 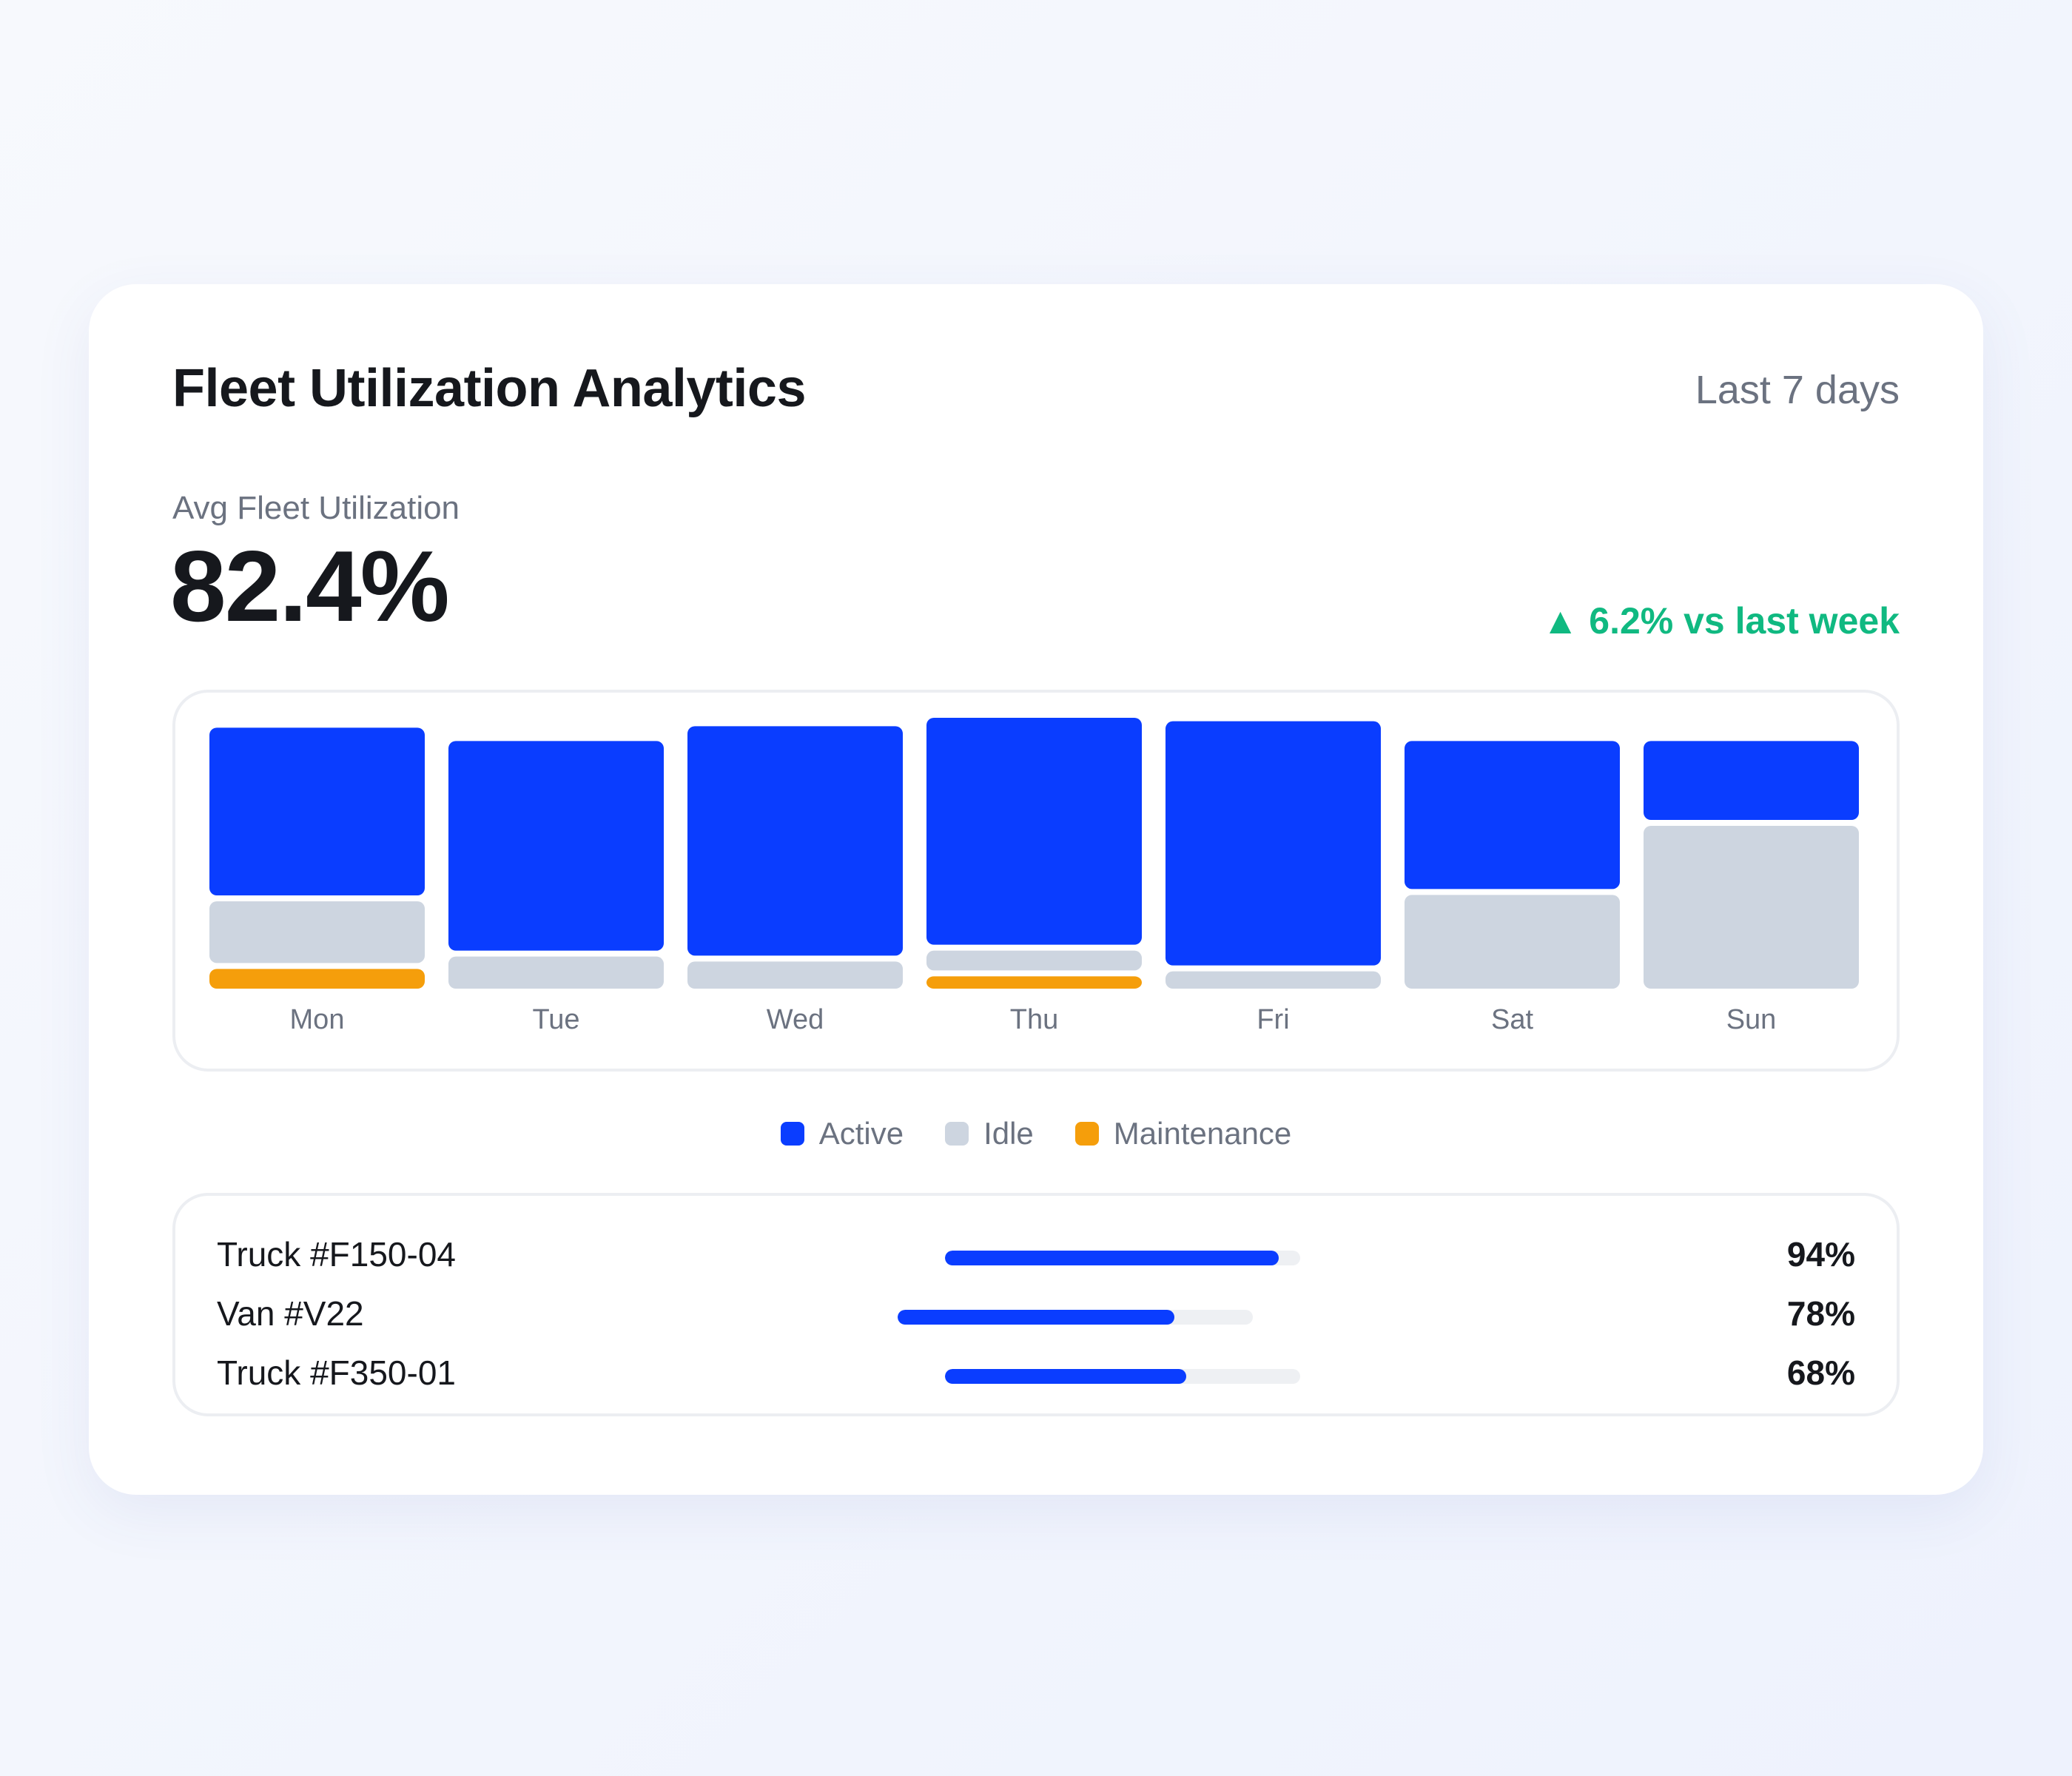 I want to click on kpi-label: Avg Fleet Utilization, so click(x=316, y=508).